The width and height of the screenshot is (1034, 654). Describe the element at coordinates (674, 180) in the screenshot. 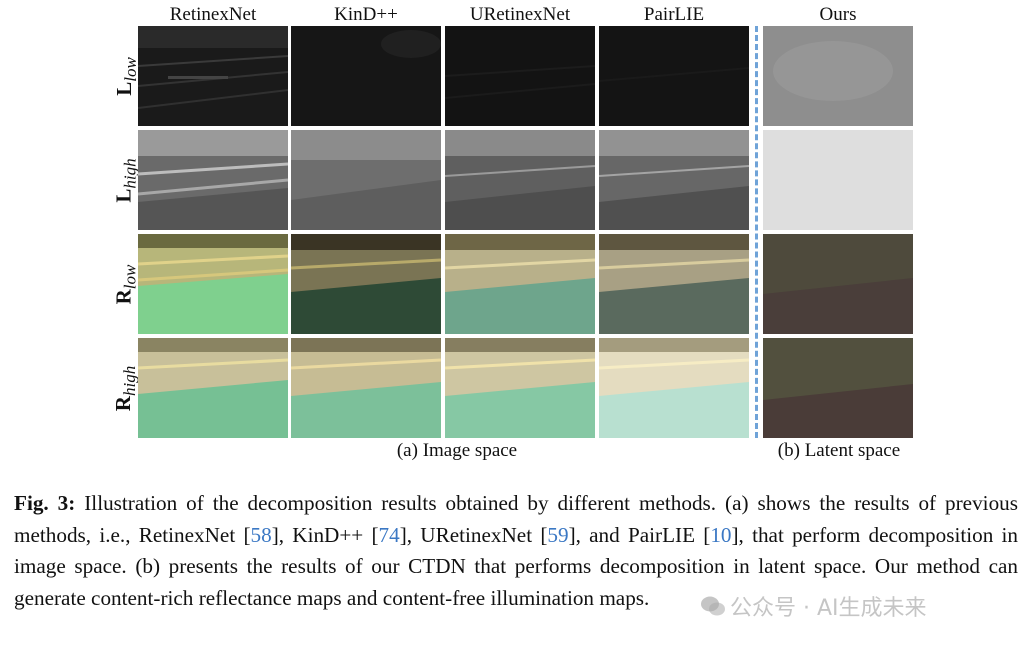

I see `image-pairlie-l-high` at that location.